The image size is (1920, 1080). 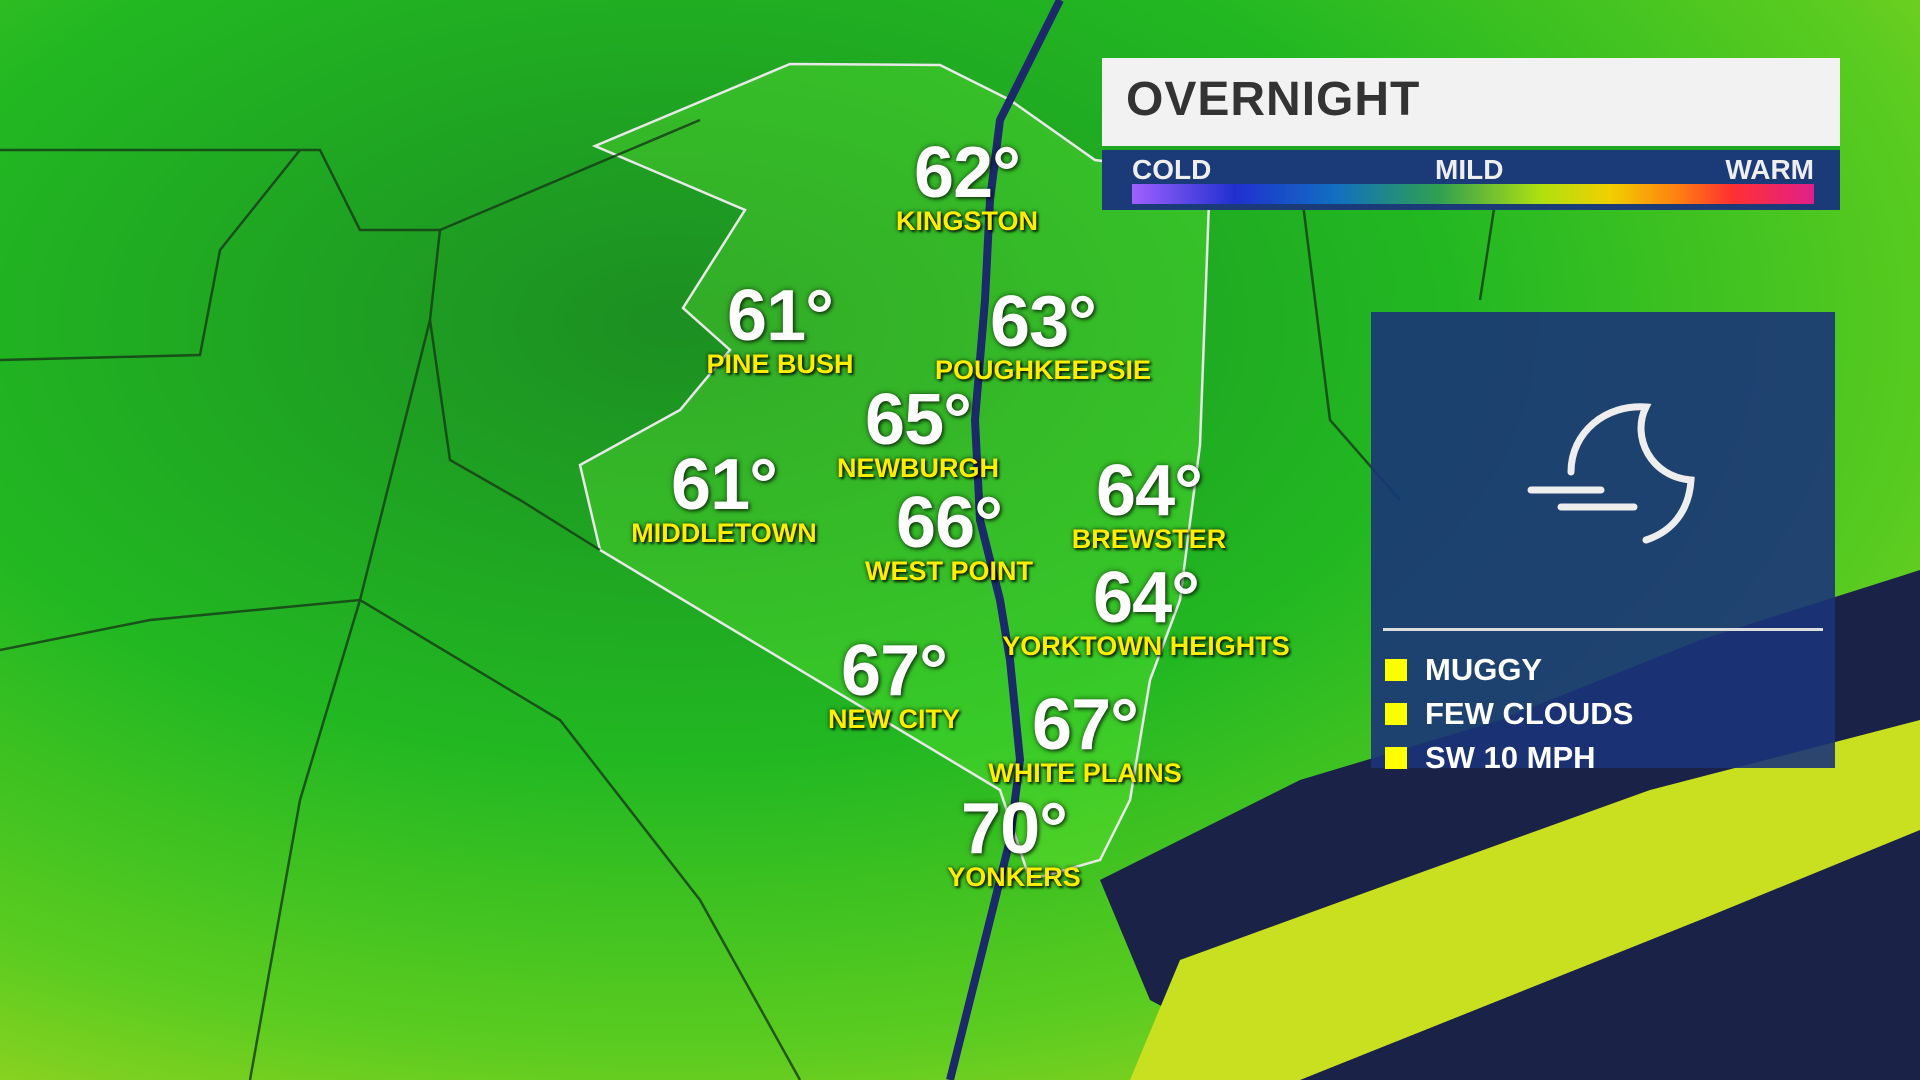 What do you see at coordinates (1471, 102) in the screenshot?
I see `title-bar: OVERNIGHT` at bounding box center [1471, 102].